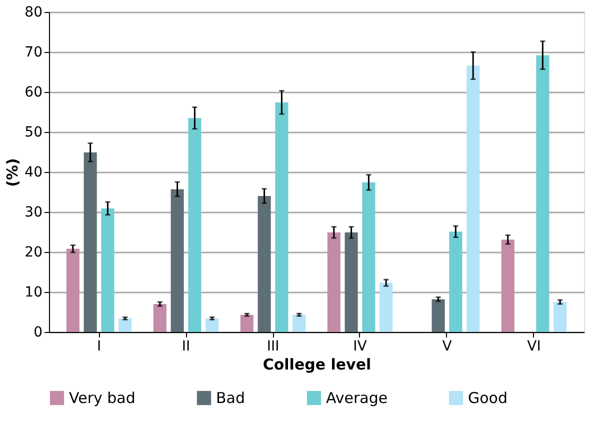 The width and height of the screenshot is (613, 441). What do you see at coordinates (33, 132) in the screenshot?
I see `y-tick-label: 50` at bounding box center [33, 132].